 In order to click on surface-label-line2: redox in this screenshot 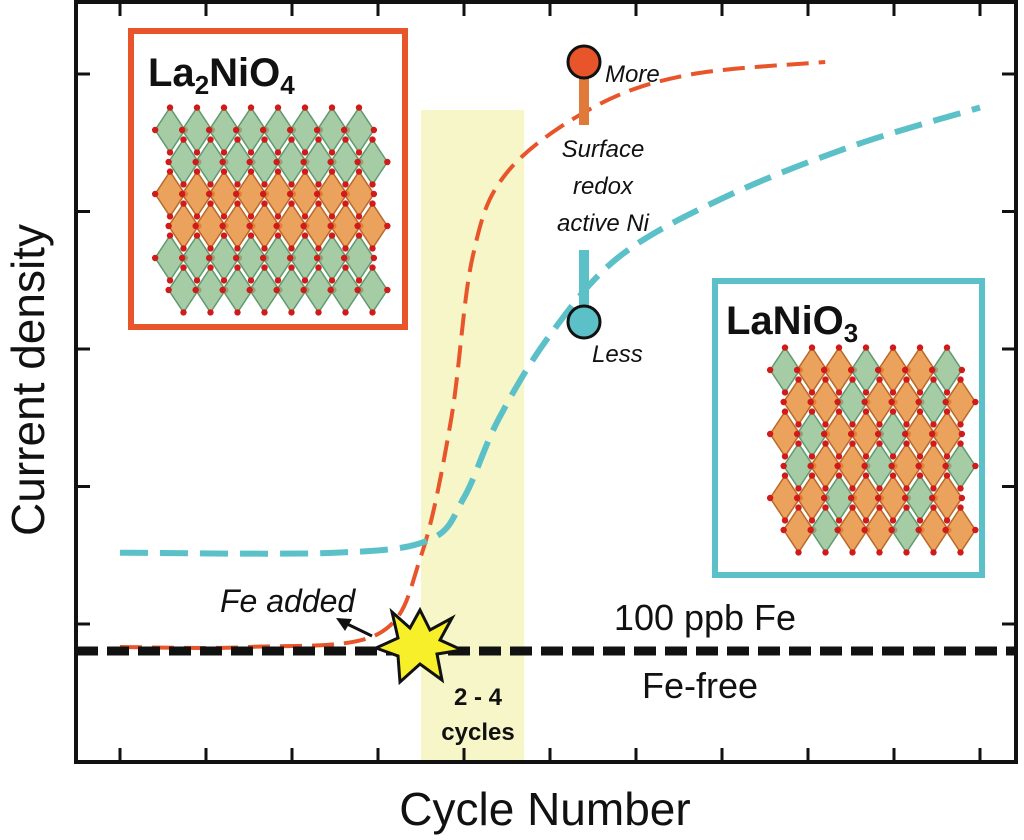, I will do `click(603, 186)`.